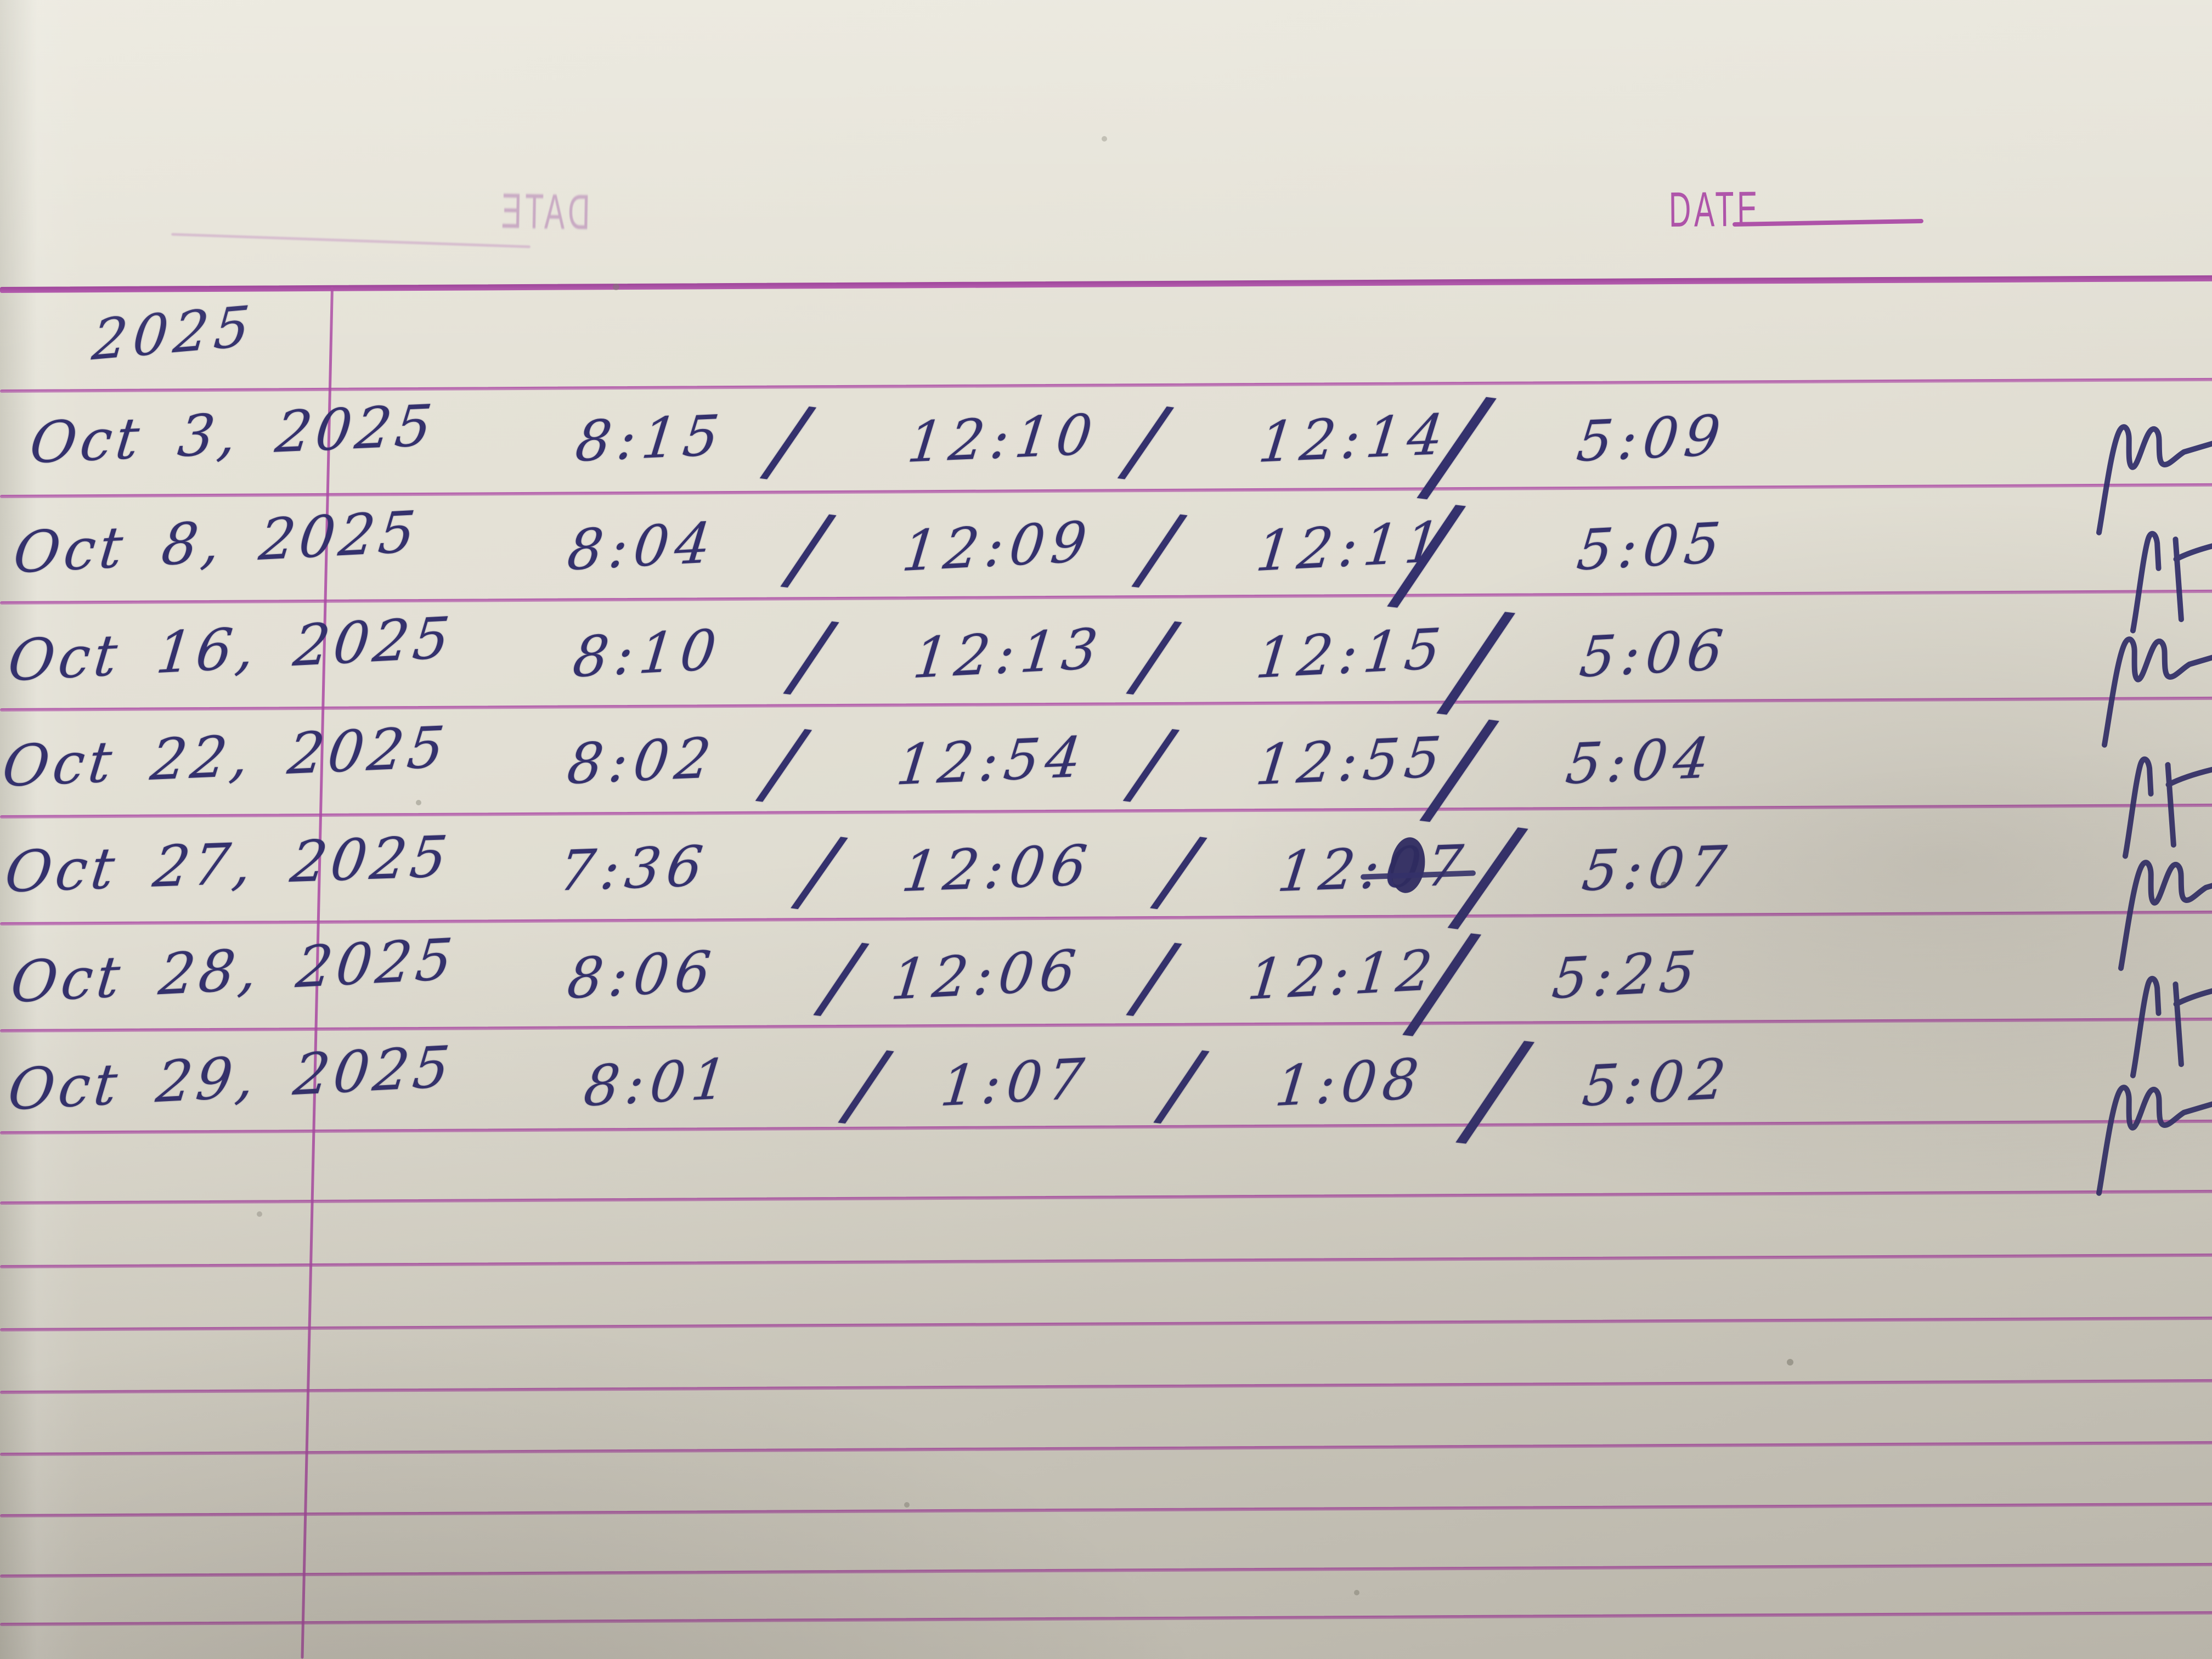  I want to click on time-in-noon: 12:55, so click(1351, 761).